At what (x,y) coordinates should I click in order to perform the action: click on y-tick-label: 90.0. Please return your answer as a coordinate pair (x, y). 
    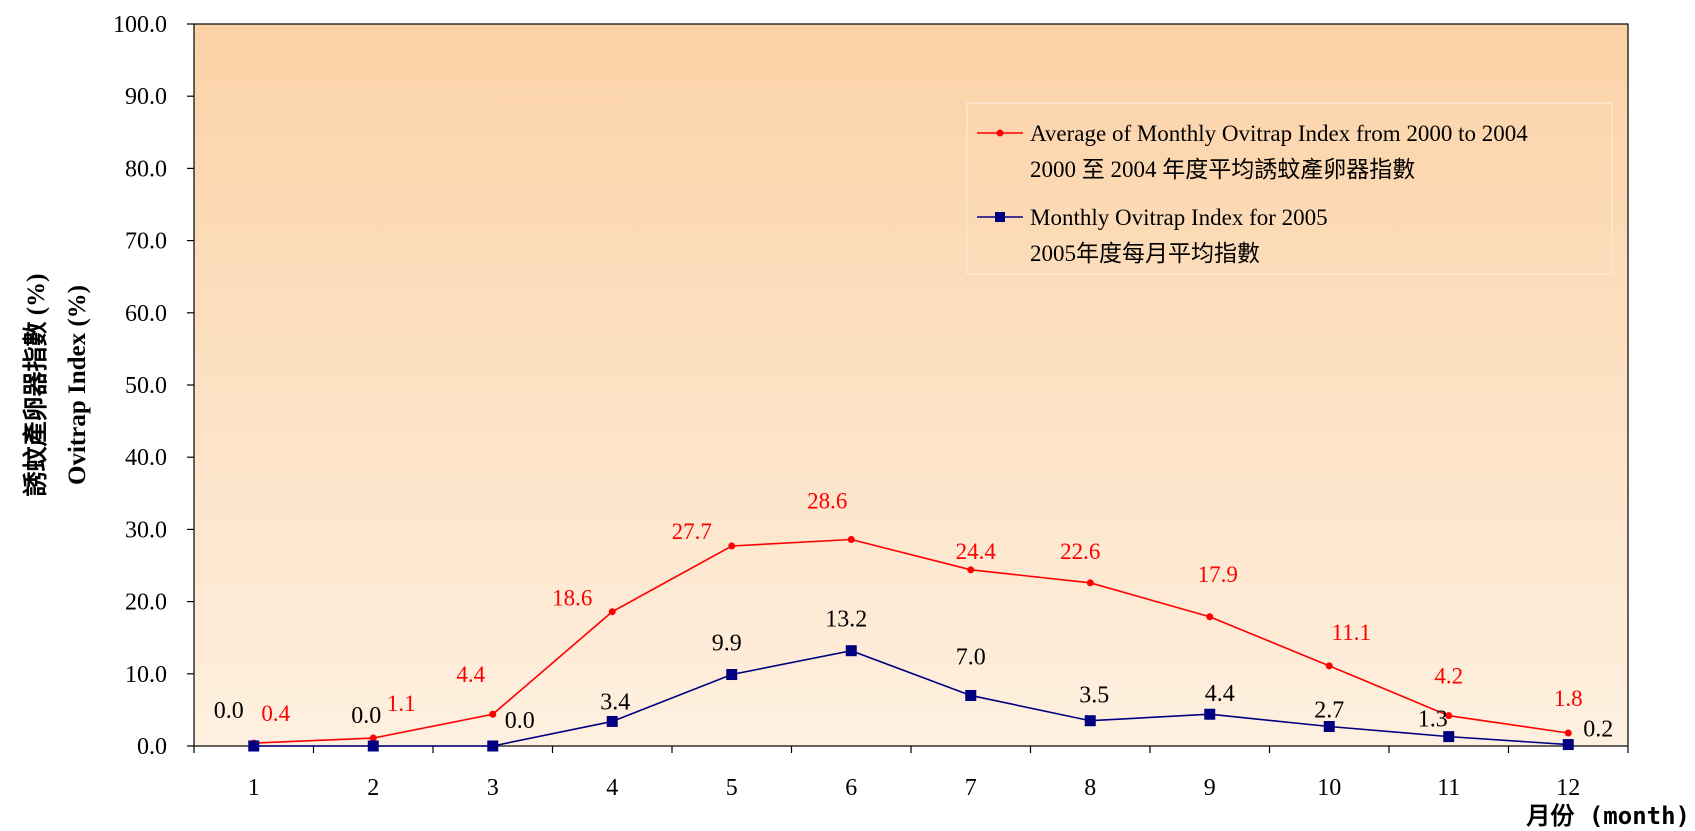
    Looking at the image, I should click on (146, 97).